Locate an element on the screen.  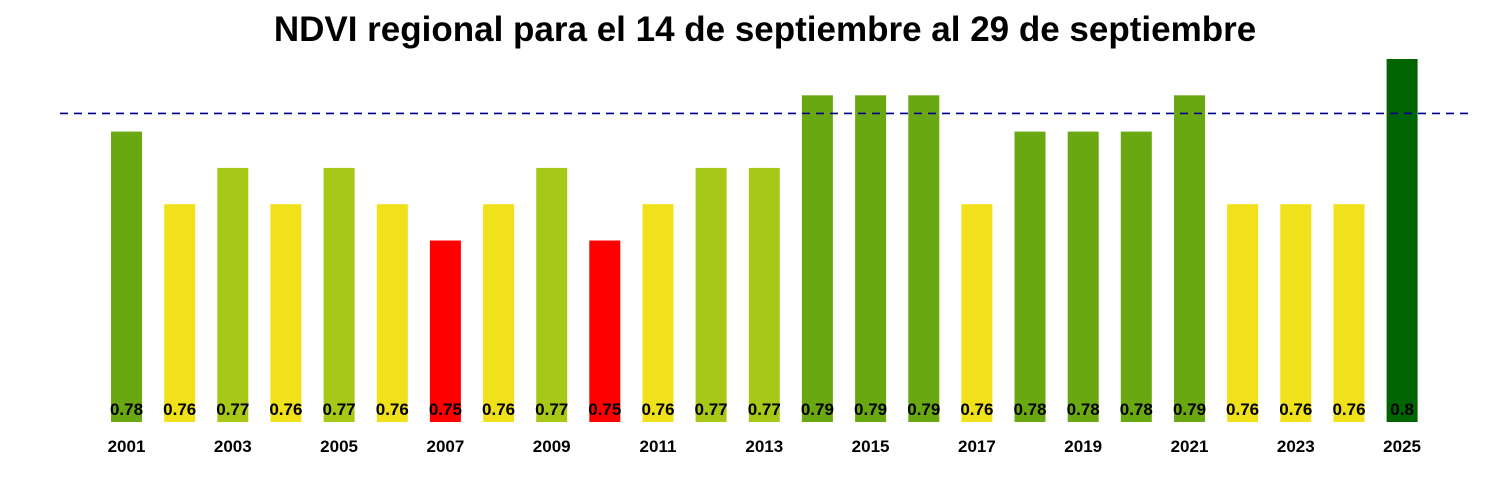
bar-2007 is located at coordinates (445, 331).